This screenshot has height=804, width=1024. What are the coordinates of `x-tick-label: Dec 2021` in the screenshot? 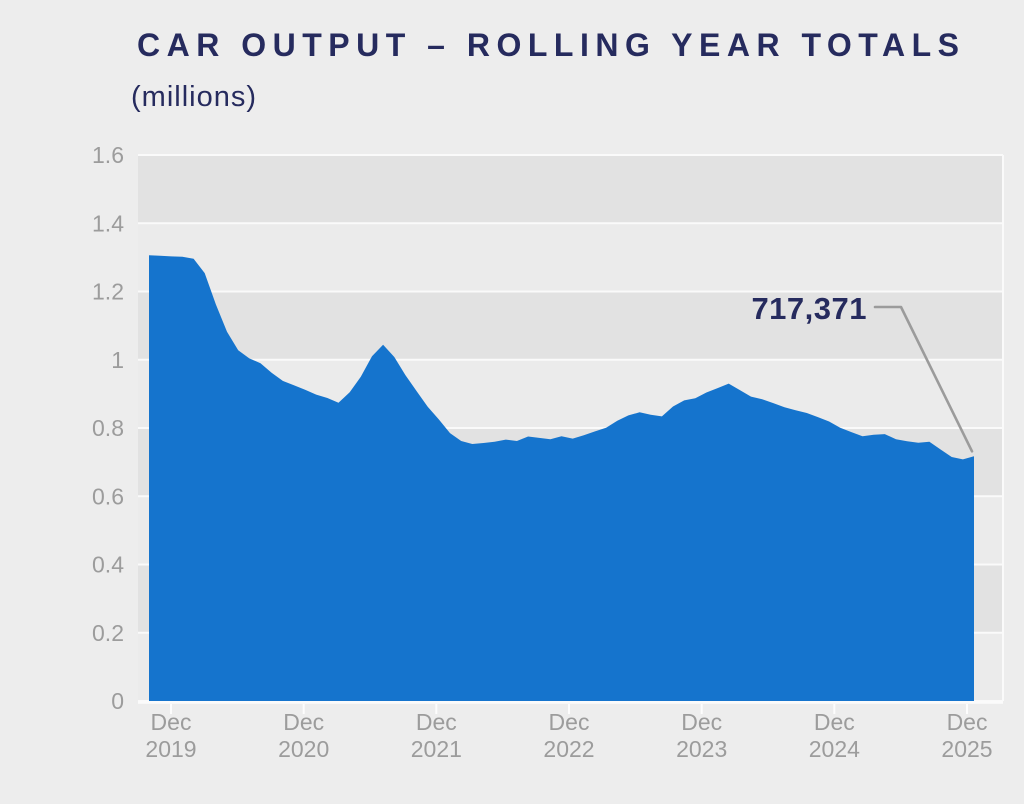 It's located at (436, 735).